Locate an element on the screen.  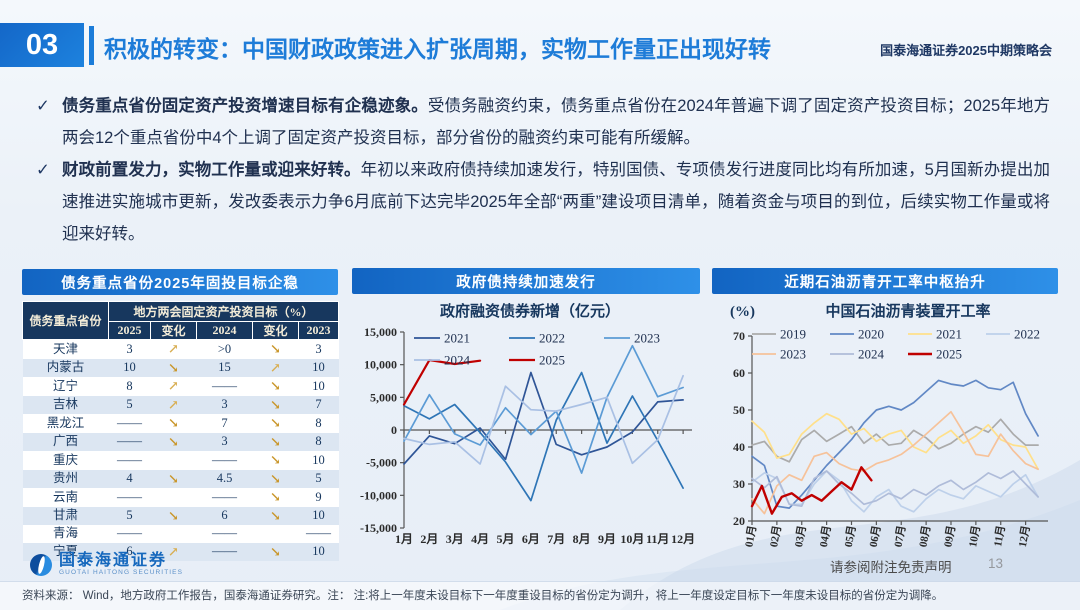
legend-label-2021: 2021 is located at coordinates (949, 334).